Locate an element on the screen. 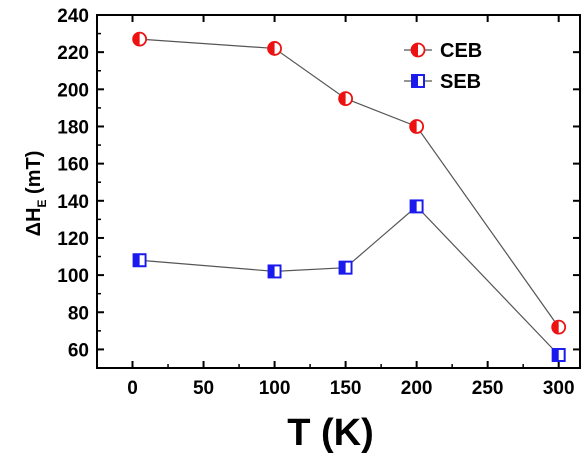 The image size is (585, 458). legend: CEB SEB is located at coordinates (443, 66).